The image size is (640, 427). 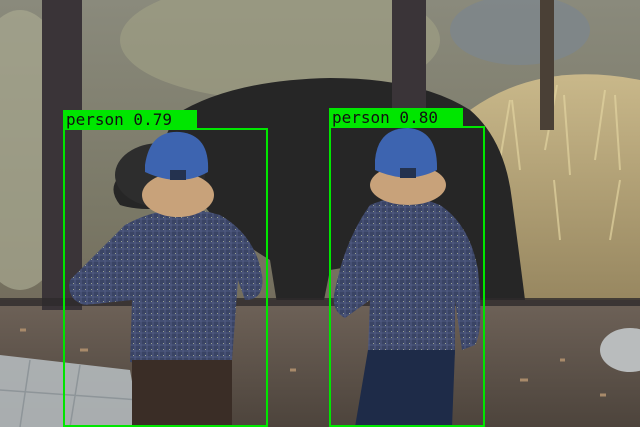 What do you see at coordinates (177, 155) in the screenshot?
I see `child-left-cap` at bounding box center [177, 155].